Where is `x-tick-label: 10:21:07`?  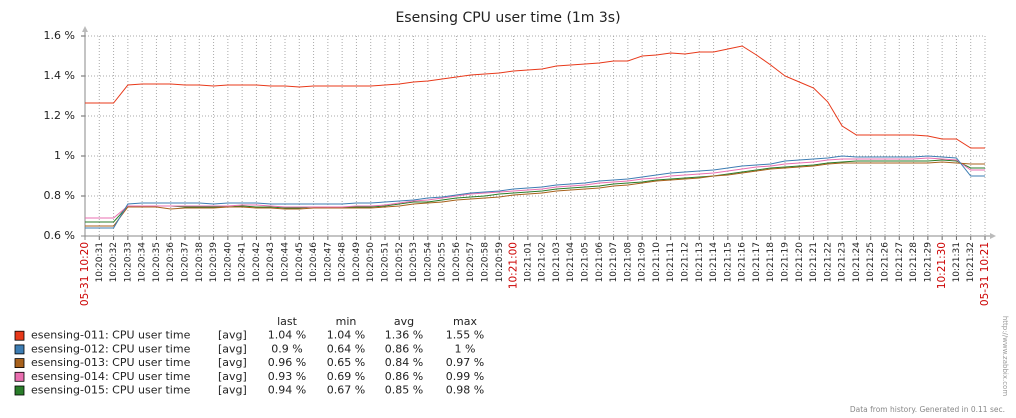
x-tick-label: 10:21:07 is located at coordinates (614, 262).